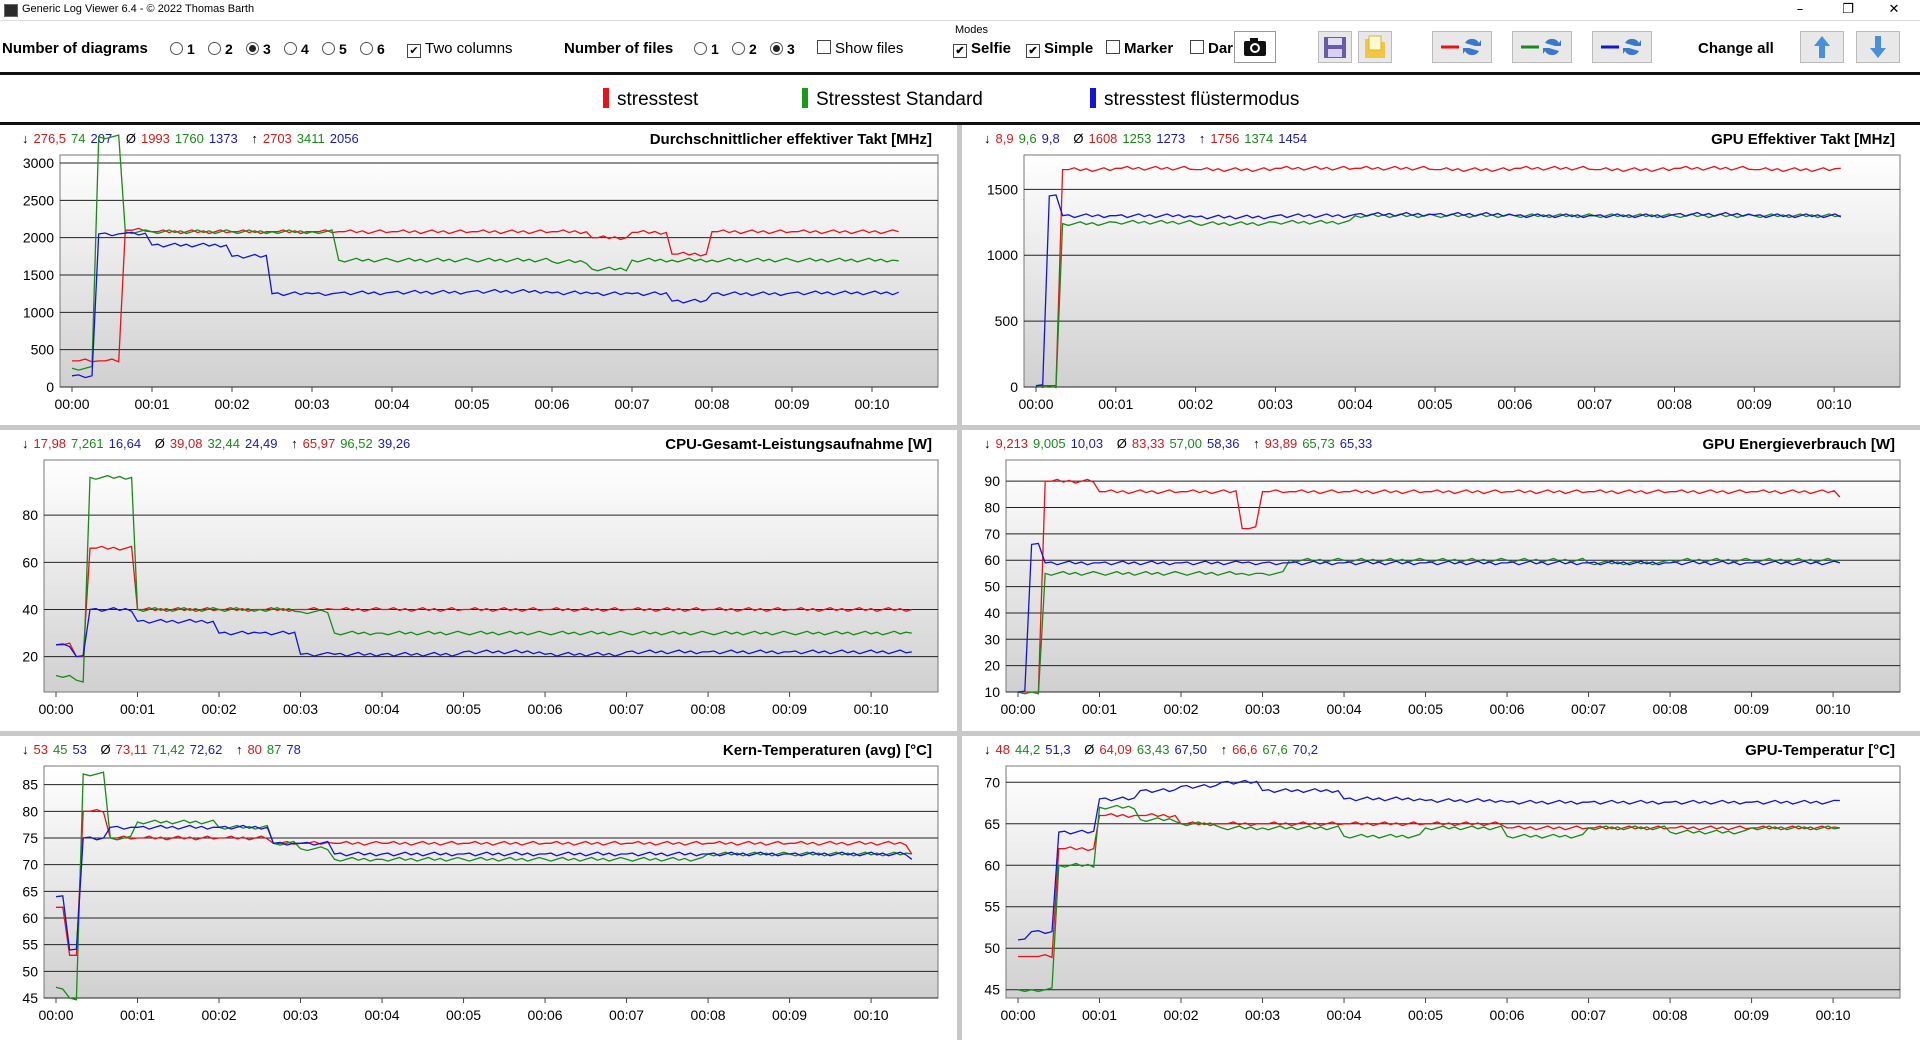 This screenshot has width=1920, height=1040. I want to click on diagrams-radio-2: 2, so click(220, 49).